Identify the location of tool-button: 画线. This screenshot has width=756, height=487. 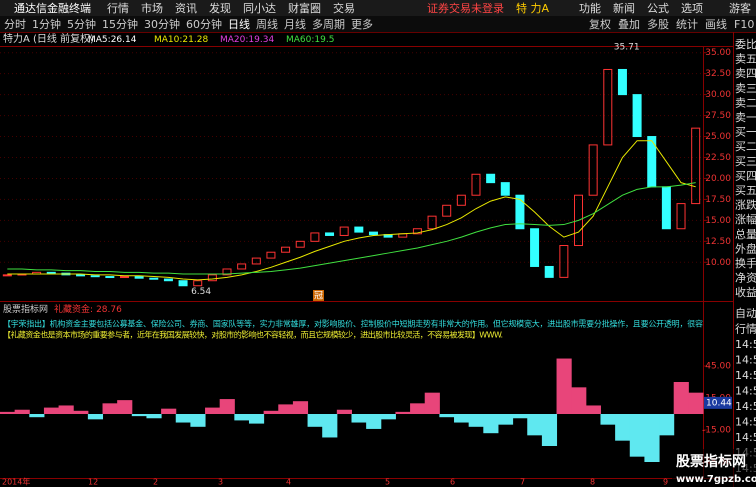
(716, 24).